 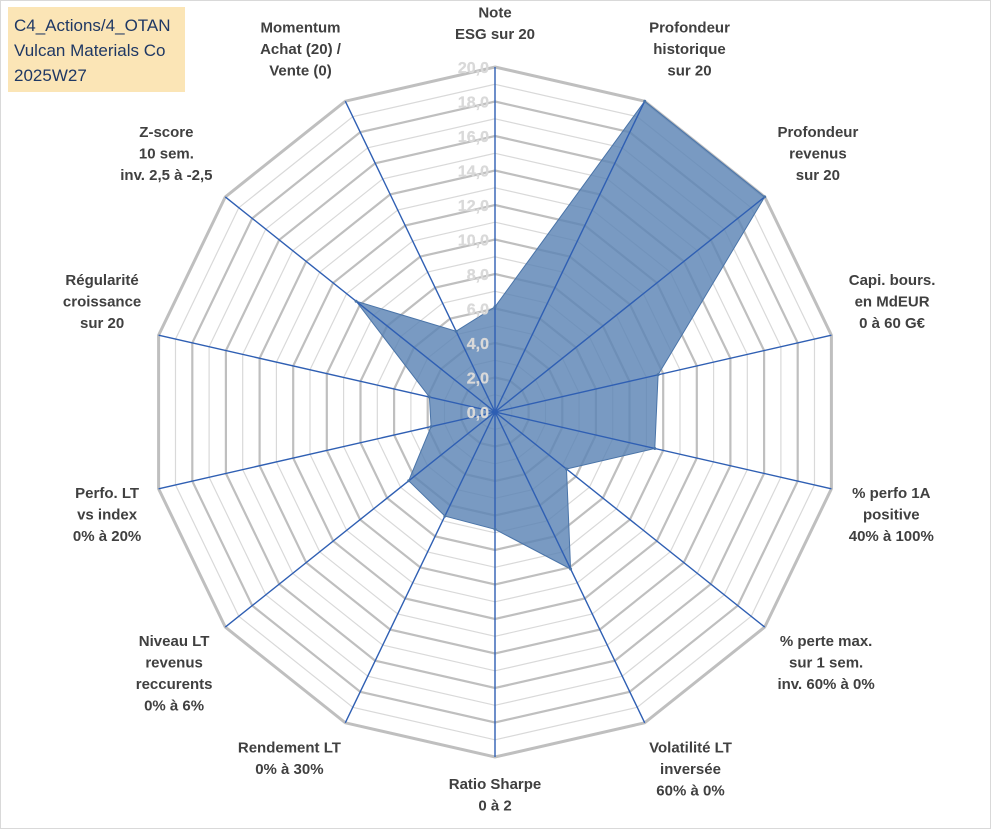 What do you see at coordinates (107, 515) in the screenshot?
I see `axis-label: vs index` at bounding box center [107, 515].